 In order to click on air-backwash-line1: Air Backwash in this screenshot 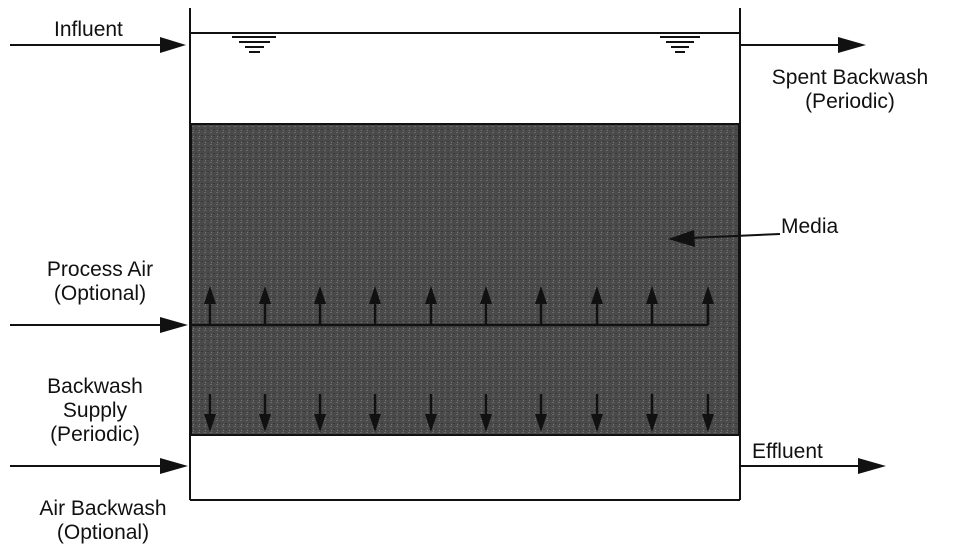, I will do `click(103, 508)`.